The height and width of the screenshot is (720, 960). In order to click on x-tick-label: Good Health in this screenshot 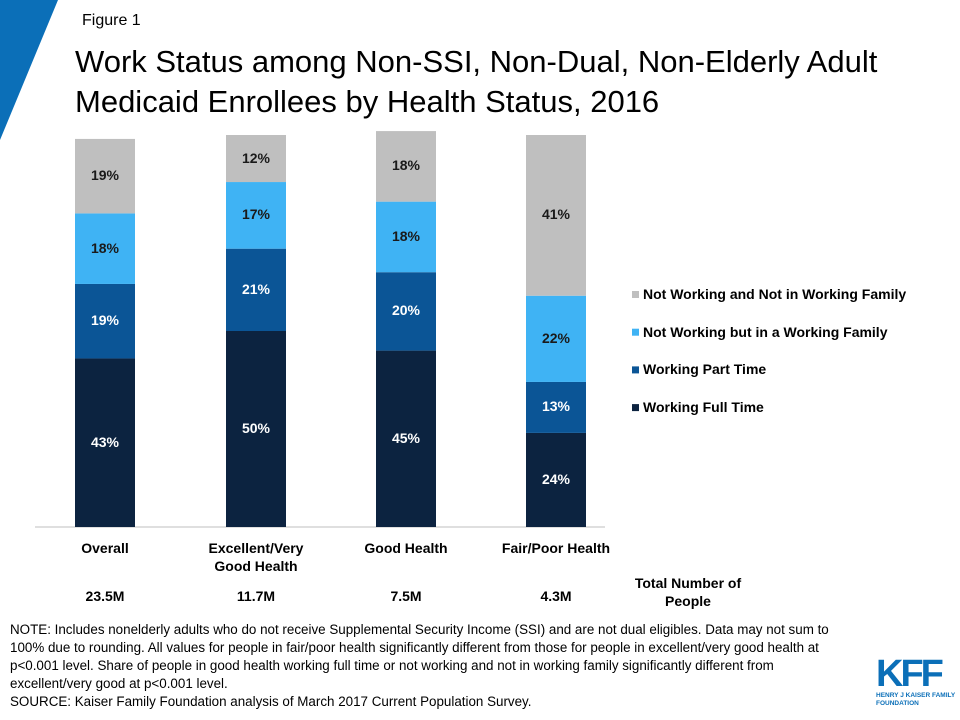, I will do `click(406, 548)`.